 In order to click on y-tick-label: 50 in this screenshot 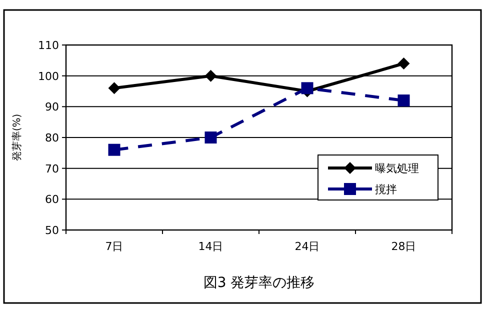, I will do `click(52, 230)`.